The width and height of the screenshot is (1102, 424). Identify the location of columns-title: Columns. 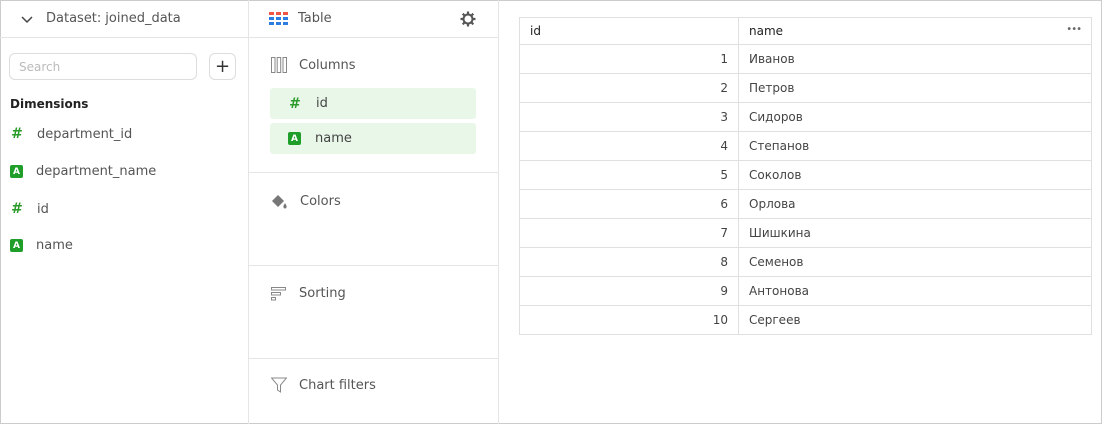
(313, 65).